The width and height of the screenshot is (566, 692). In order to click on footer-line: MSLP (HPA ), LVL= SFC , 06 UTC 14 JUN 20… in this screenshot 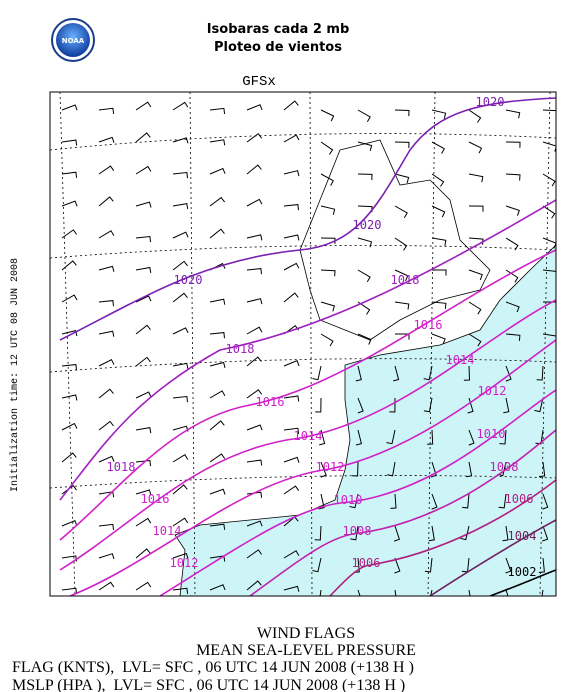, I will do `click(208, 684)`.